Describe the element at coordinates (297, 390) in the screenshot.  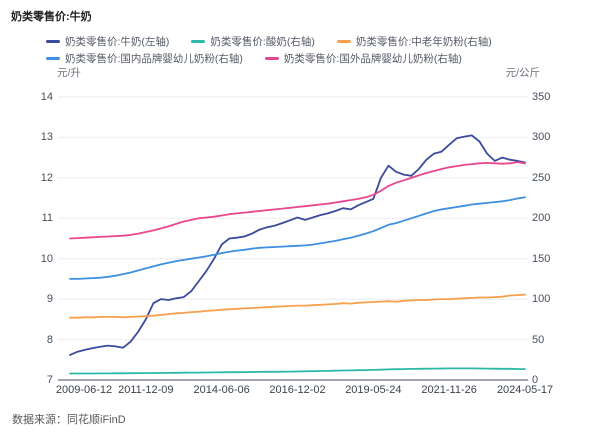
I see `x-axis-tick-label: 2016-12-02` at that location.